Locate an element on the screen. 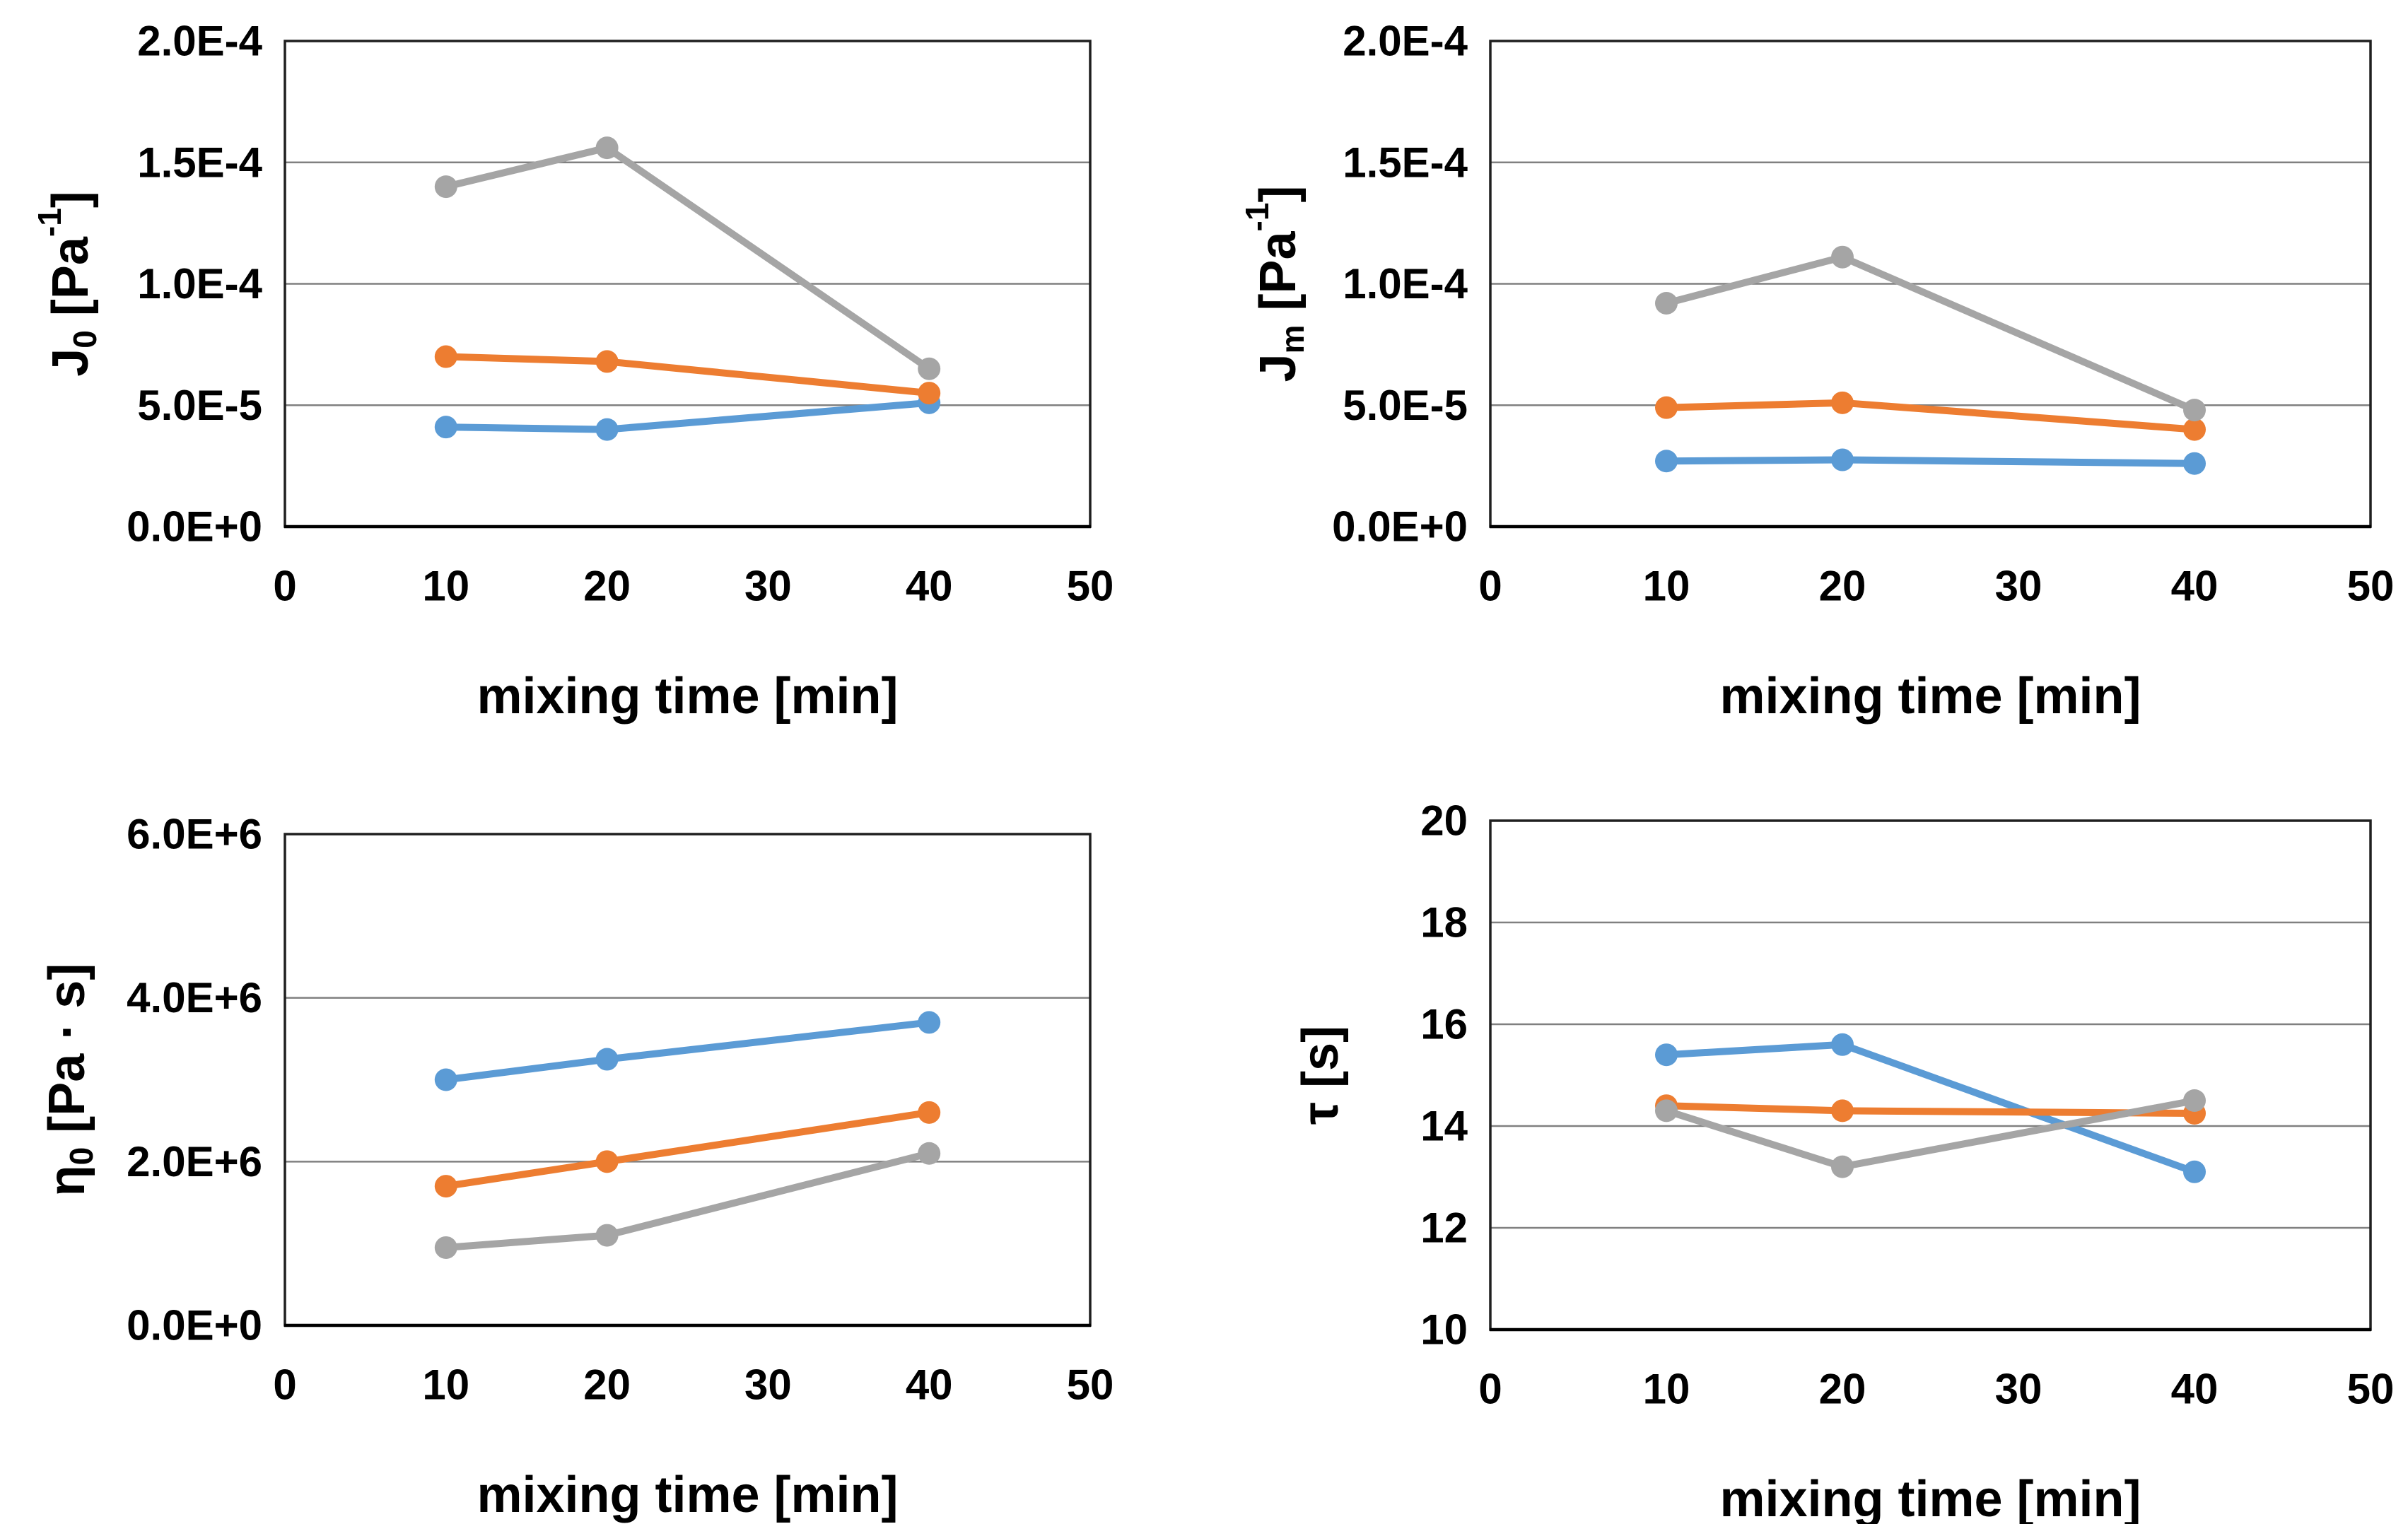 This screenshot has height=1524, width=2408. y-axis-title: Jm [Pa-1] is located at coordinates (1275, 284).